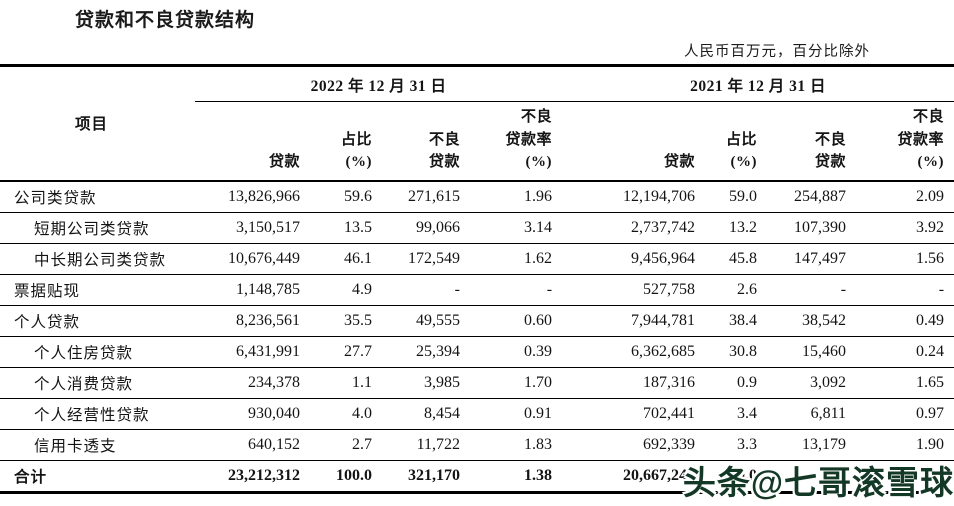 This screenshot has width=954, height=506. What do you see at coordinates (516, 352) in the screenshot?
I see `cell-value: 0.39` at bounding box center [516, 352].